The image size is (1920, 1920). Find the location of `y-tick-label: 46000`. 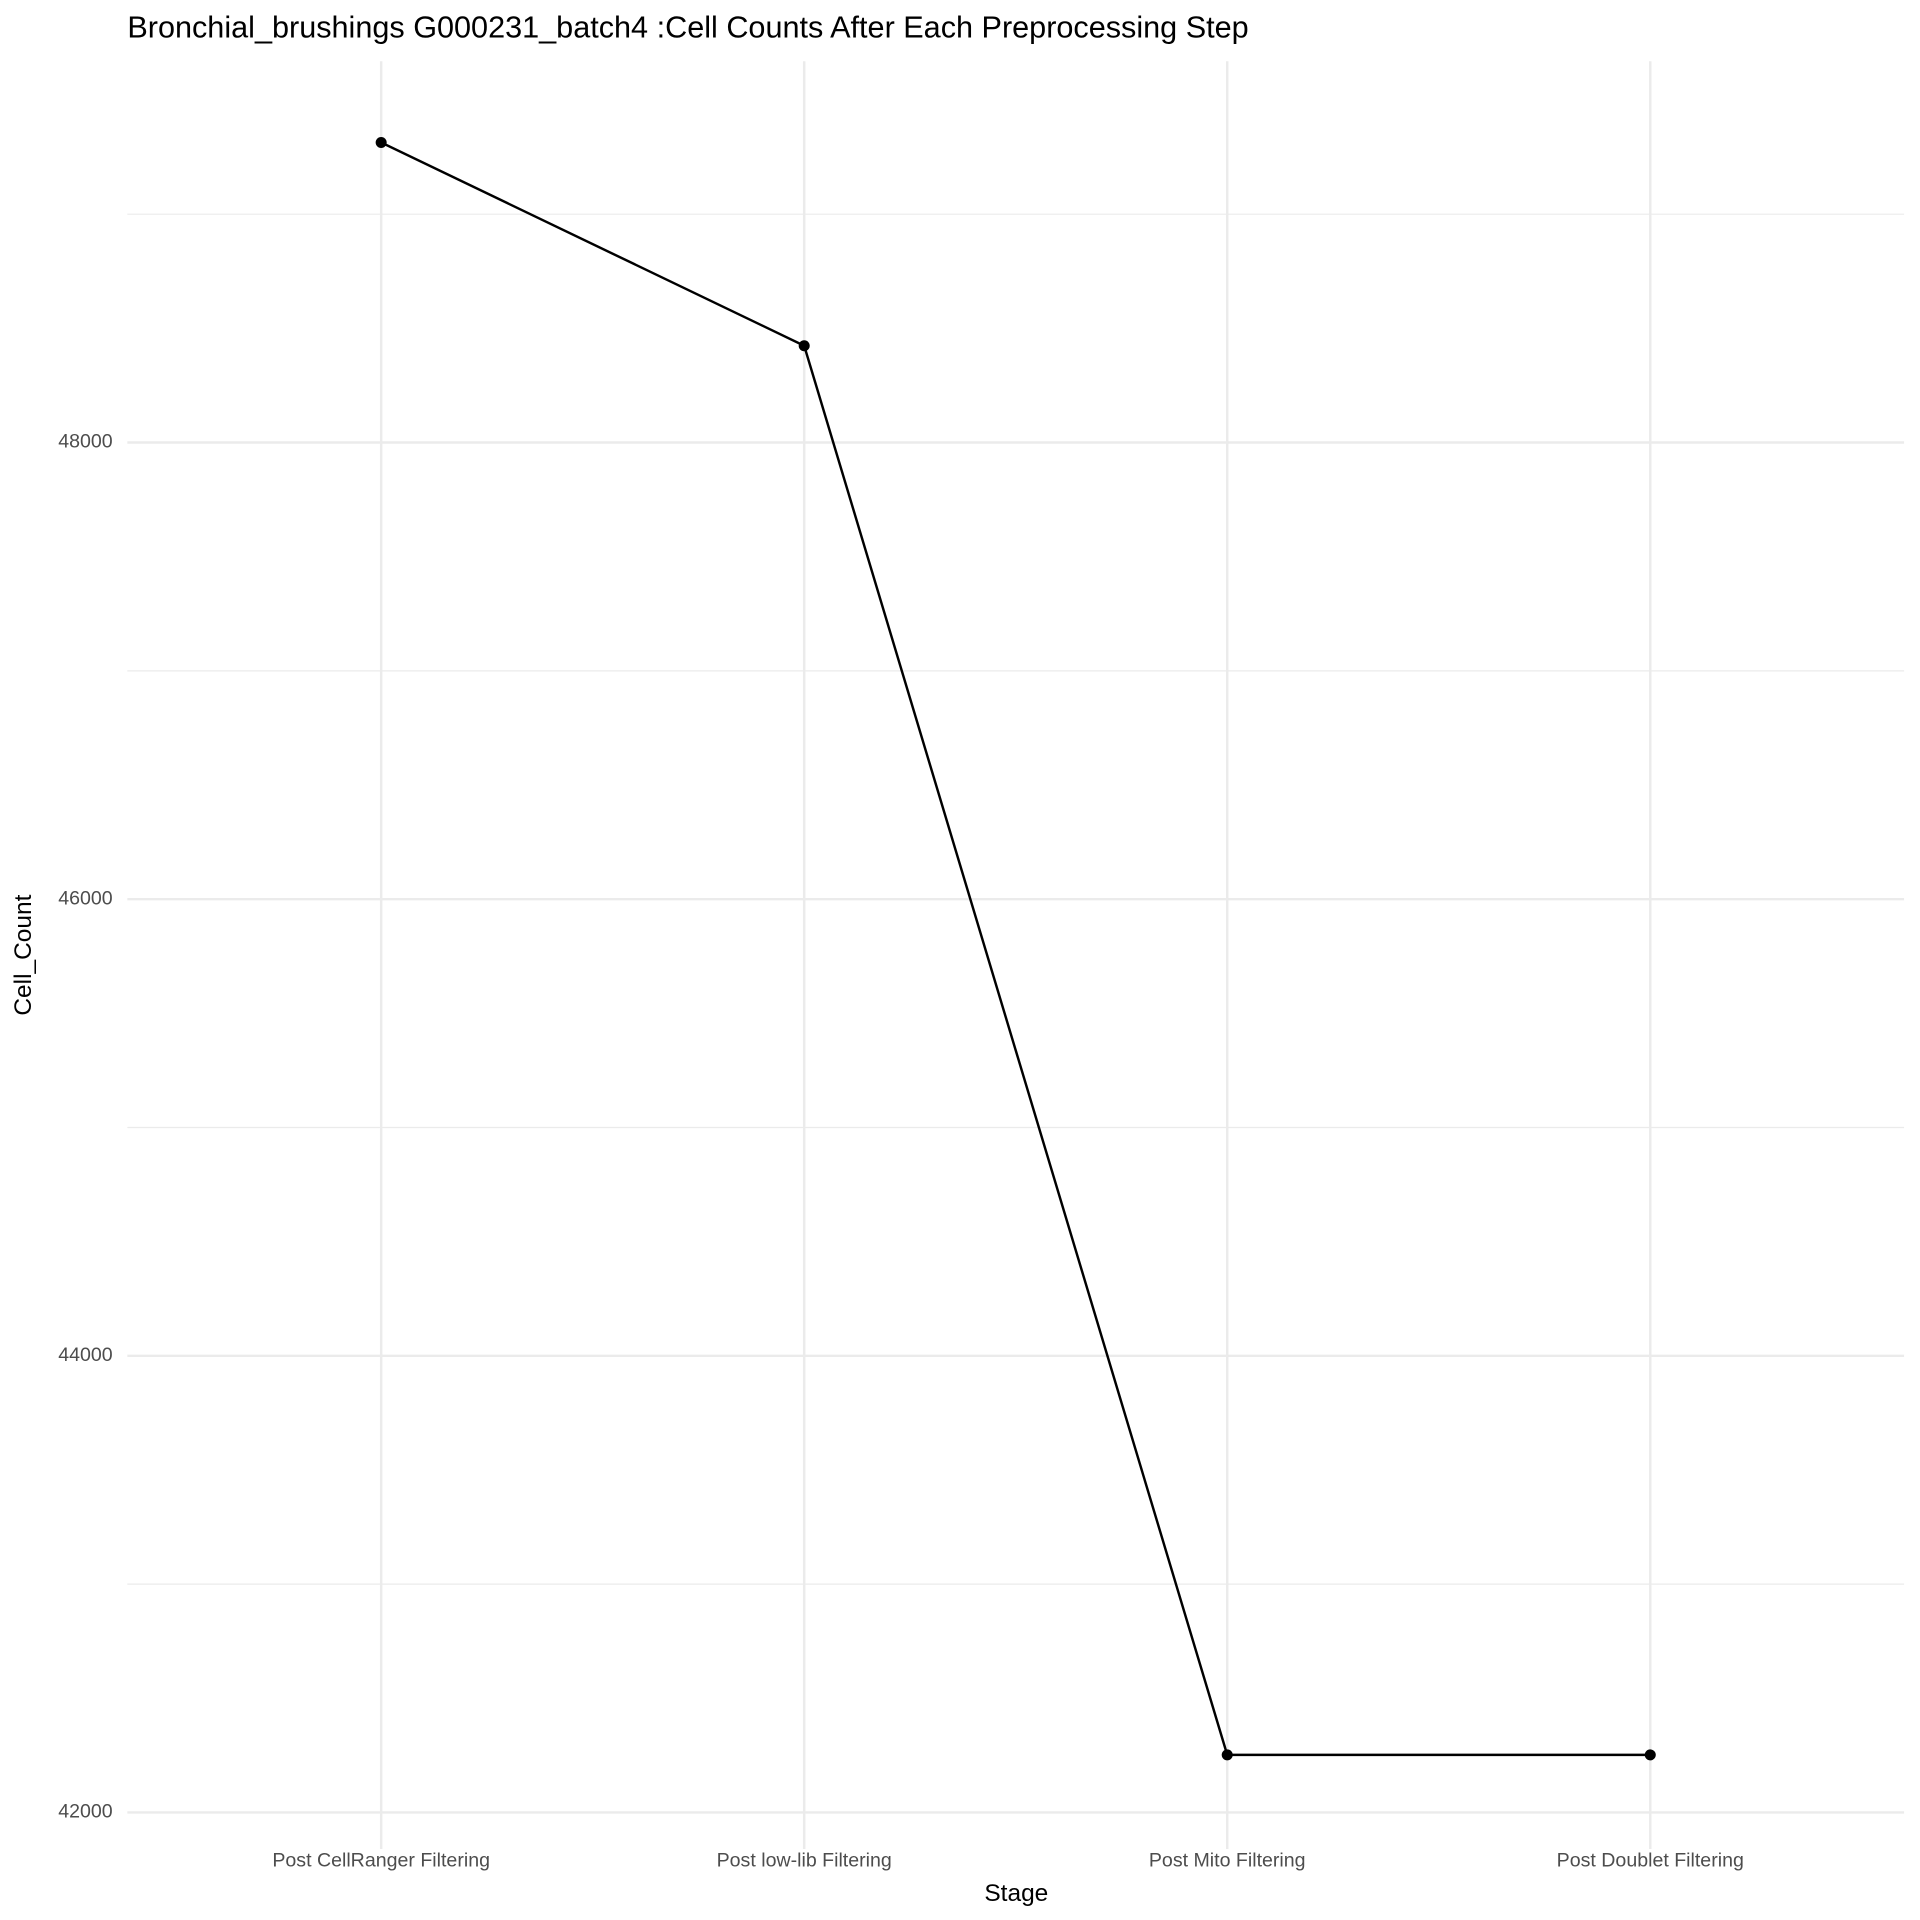

y-tick-label: 46000 is located at coordinates (85, 898).